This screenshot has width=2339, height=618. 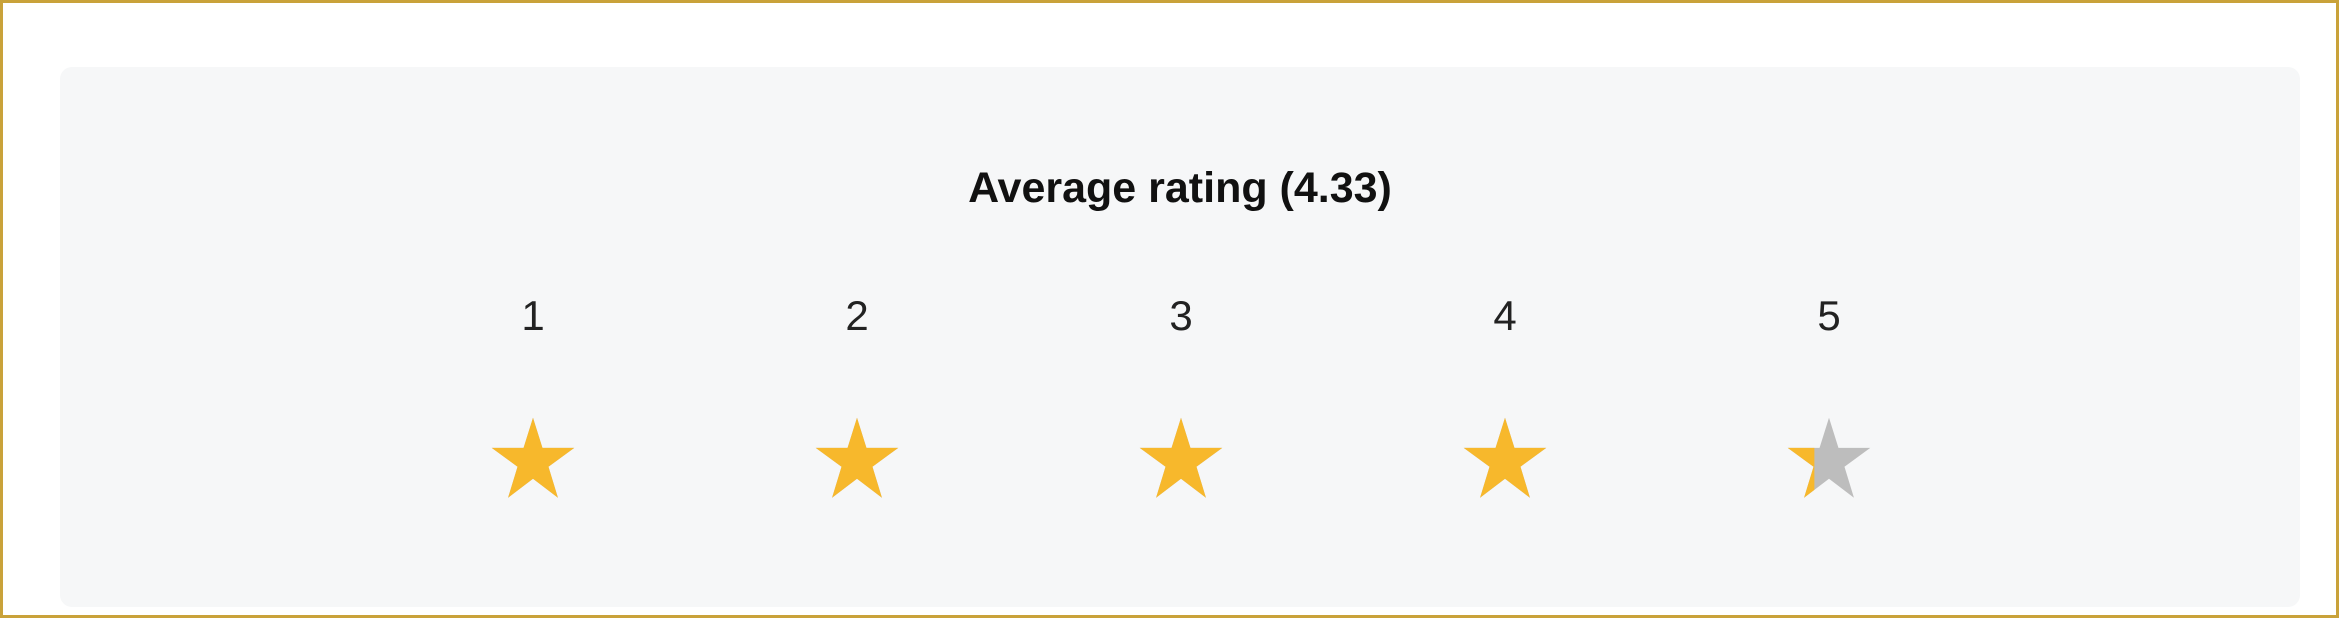 What do you see at coordinates (1829, 315) in the screenshot?
I see `rating-number: 5` at bounding box center [1829, 315].